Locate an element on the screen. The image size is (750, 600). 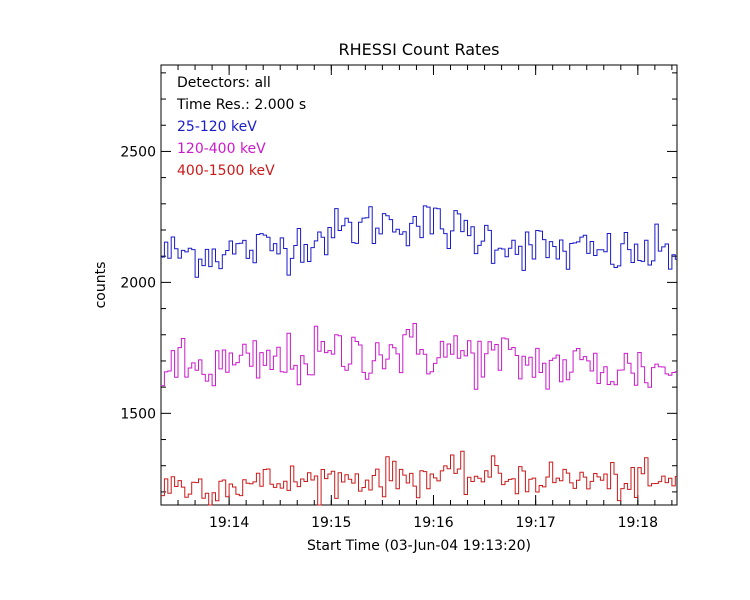
x-tick-label: 19:17 is located at coordinates (535, 523).